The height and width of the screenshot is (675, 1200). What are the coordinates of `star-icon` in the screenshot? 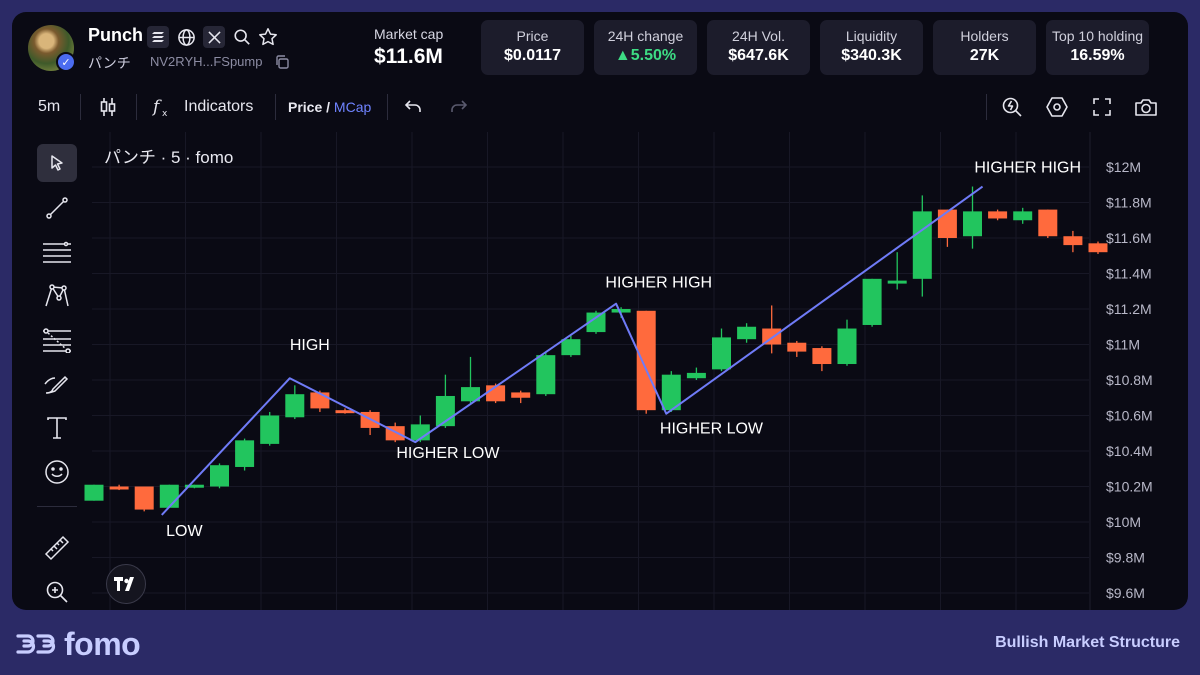 It's located at (268, 37).